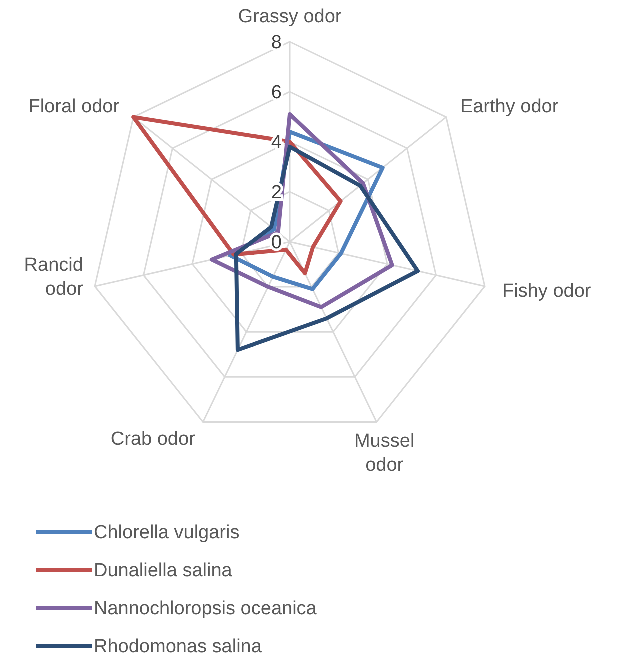  Describe the element at coordinates (276, 243) in the screenshot. I see `y-tick-label: 0` at that location.